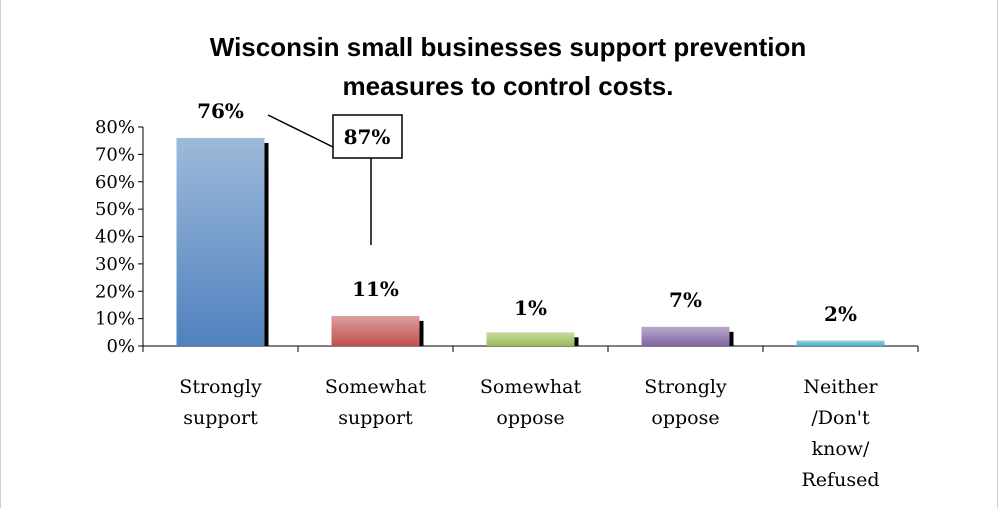 This screenshot has width=998, height=508. I want to click on category-label: Refused, so click(841, 480).